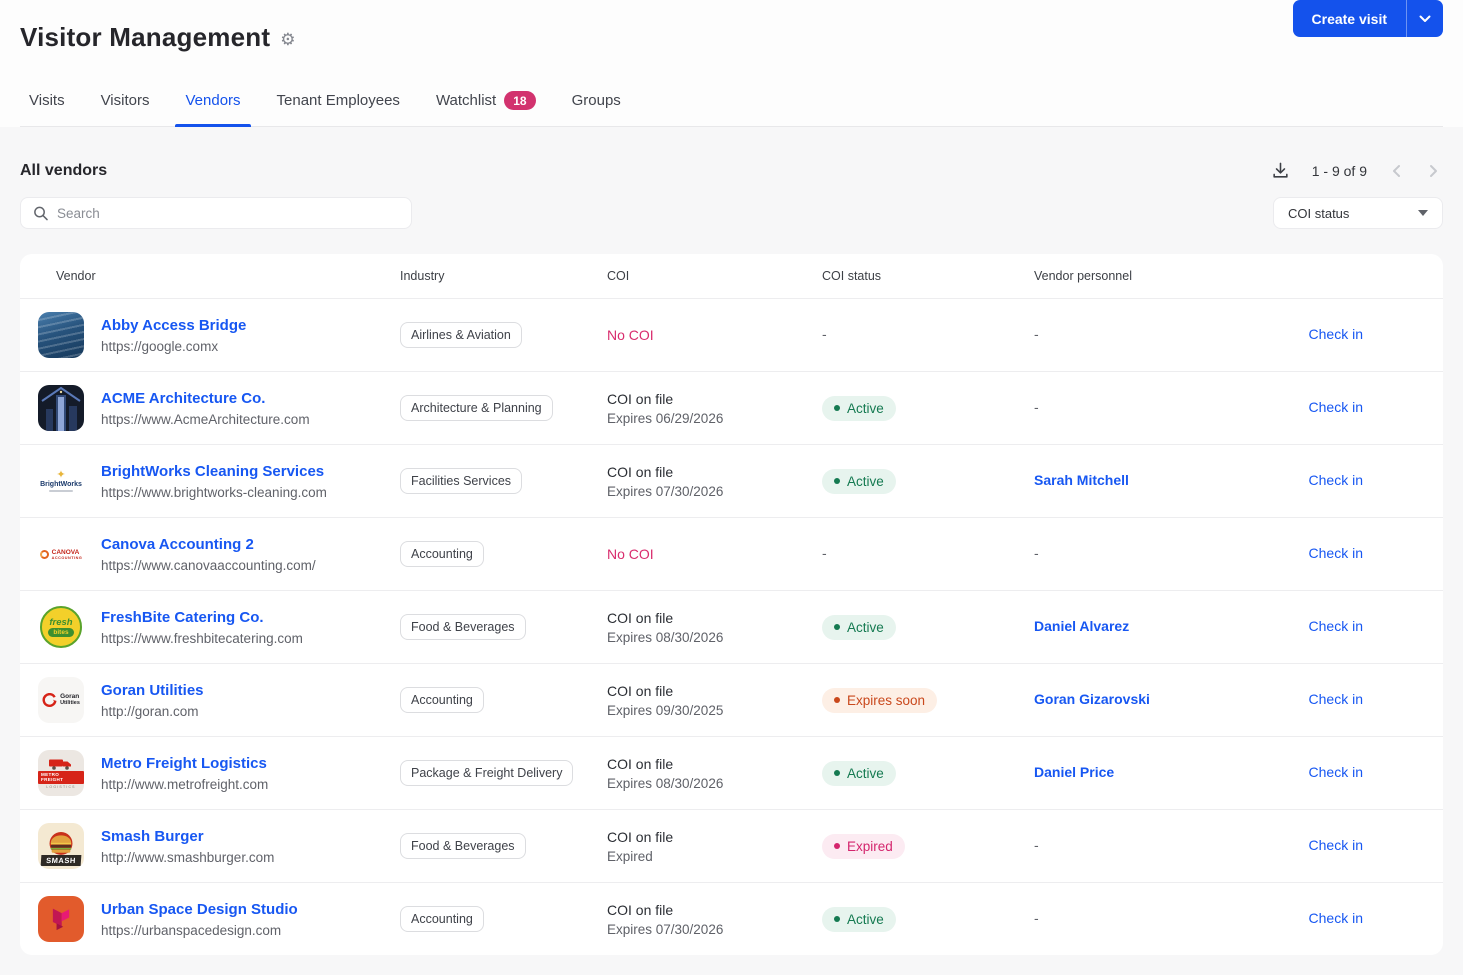 The width and height of the screenshot is (1463, 975). What do you see at coordinates (1424, 18) in the screenshot?
I see `create-visit-dropdown-button` at bounding box center [1424, 18].